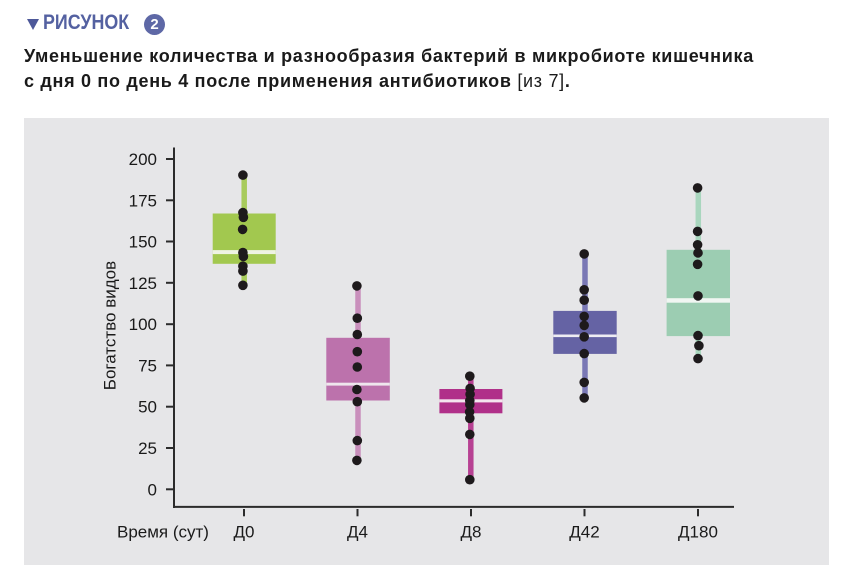 This screenshot has height=588, width=858. I want to click on svg-text: Богатство видов, so click(110, 325).